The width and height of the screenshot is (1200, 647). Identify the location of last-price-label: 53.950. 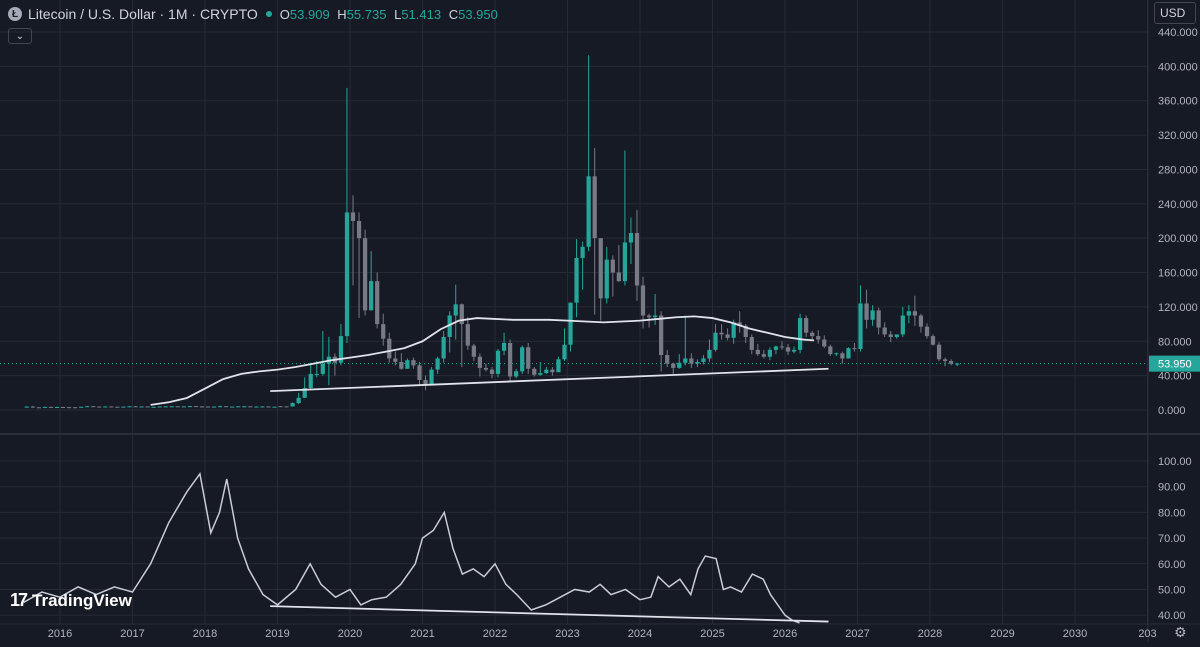
(1175, 365).